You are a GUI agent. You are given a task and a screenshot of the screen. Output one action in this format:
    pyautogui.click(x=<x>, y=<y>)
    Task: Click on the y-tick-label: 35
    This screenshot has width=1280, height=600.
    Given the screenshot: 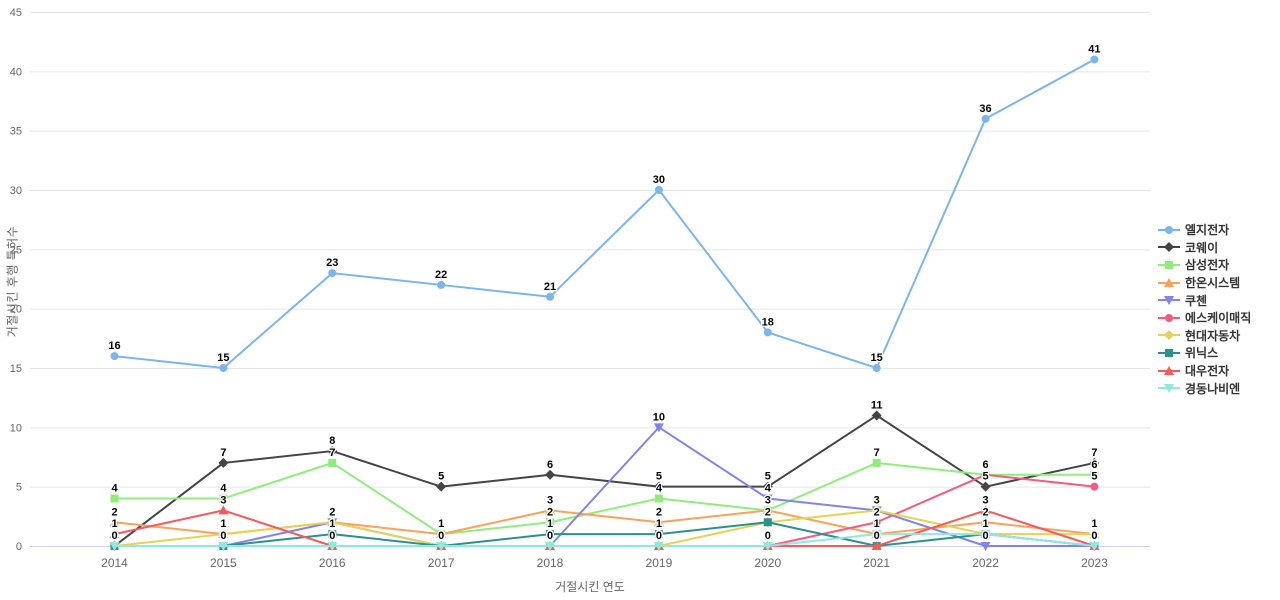 What is the action you would take?
    pyautogui.click(x=16, y=132)
    